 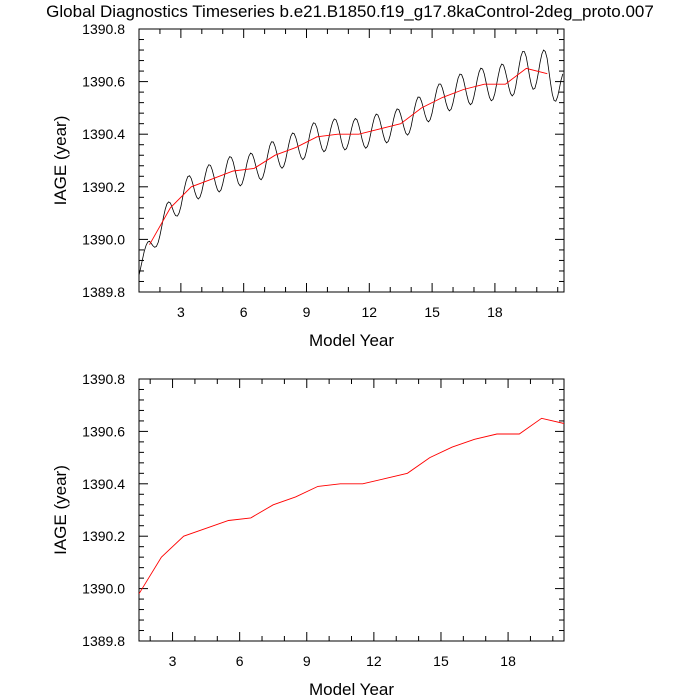 I want to click on annual-series-line, so click(x=348, y=156).